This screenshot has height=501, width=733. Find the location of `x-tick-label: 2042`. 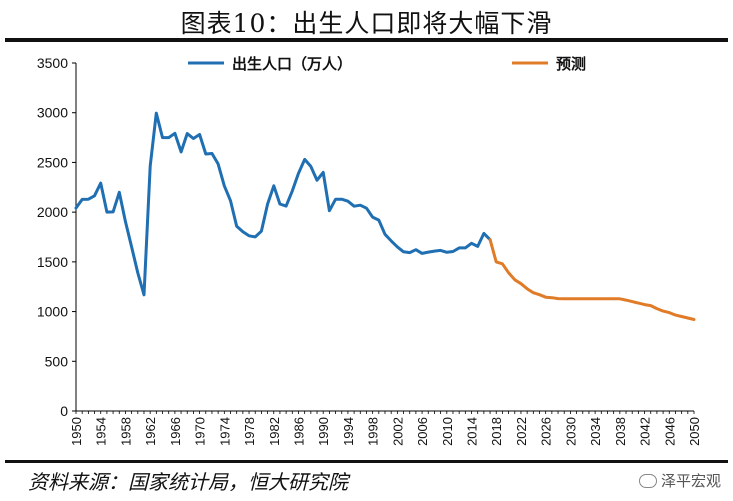

x-tick-label: 2042 is located at coordinates (645, 431).